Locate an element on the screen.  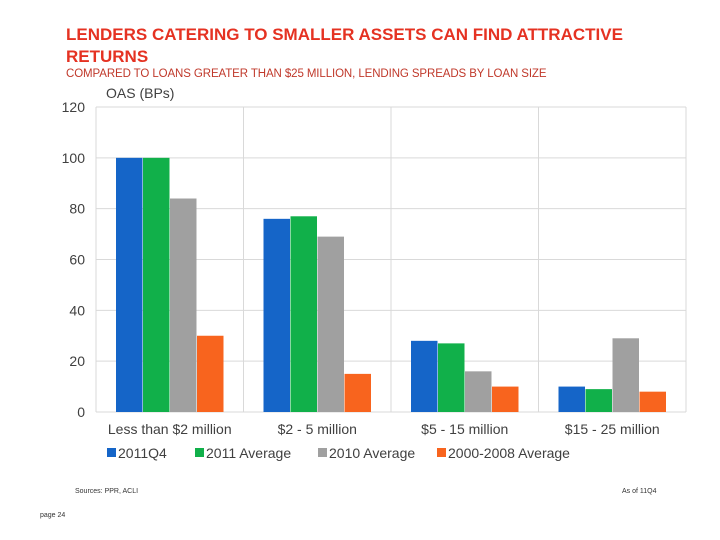
x-tick-label: $5 - 15 million is located at coordinates (464, 429).